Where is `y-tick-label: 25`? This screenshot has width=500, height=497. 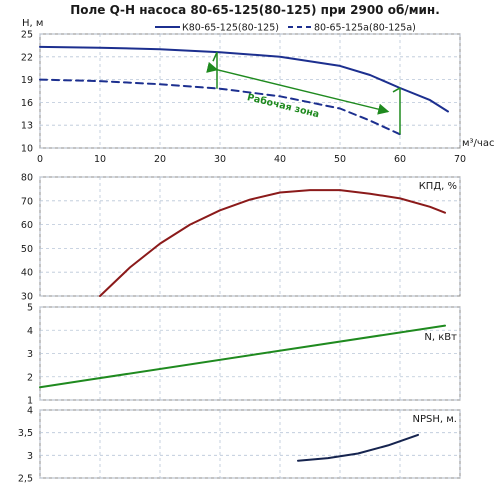 y-tick-label: 25 is located at coordinates (27, 35).